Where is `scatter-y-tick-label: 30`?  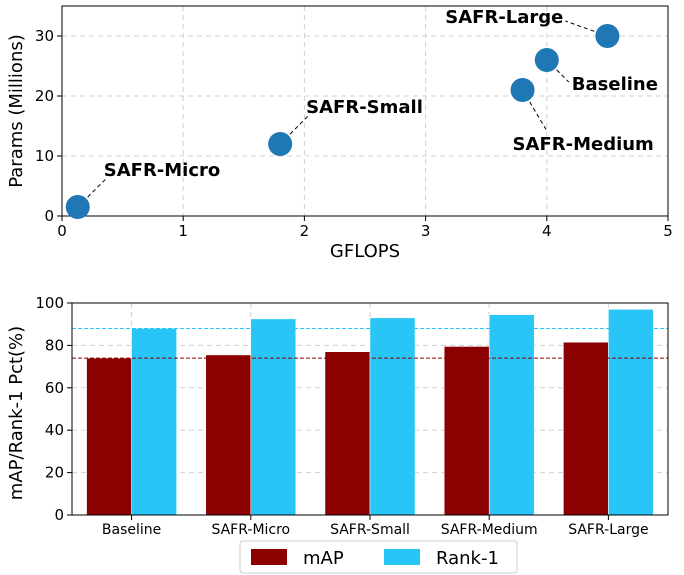
scatter-y-tick-label: 30 is located at coordinates (44, 36).